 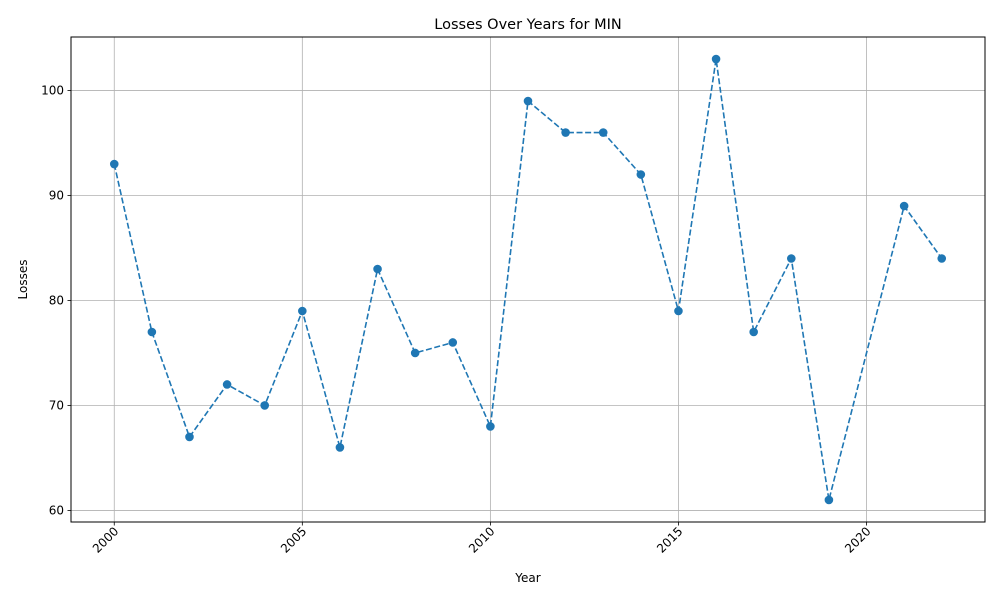 What do you see at coordinates (23, 280) in the screenshot?
I see `y-axis-title: Losses` at bounding box center [23, 280].